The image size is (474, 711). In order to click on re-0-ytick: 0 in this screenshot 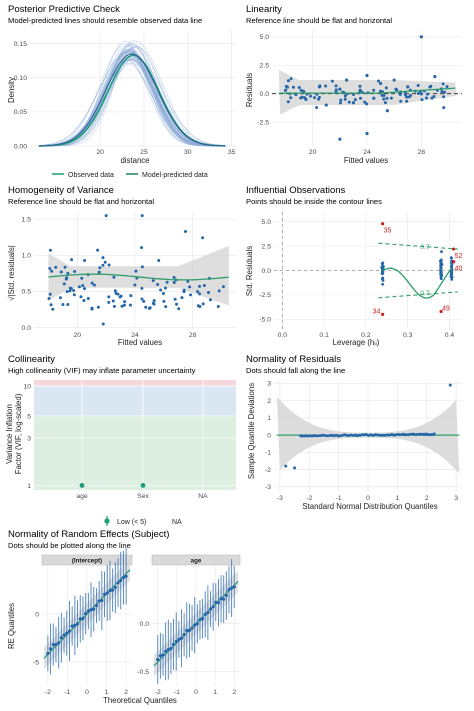, I will do `click(37, 614)`.